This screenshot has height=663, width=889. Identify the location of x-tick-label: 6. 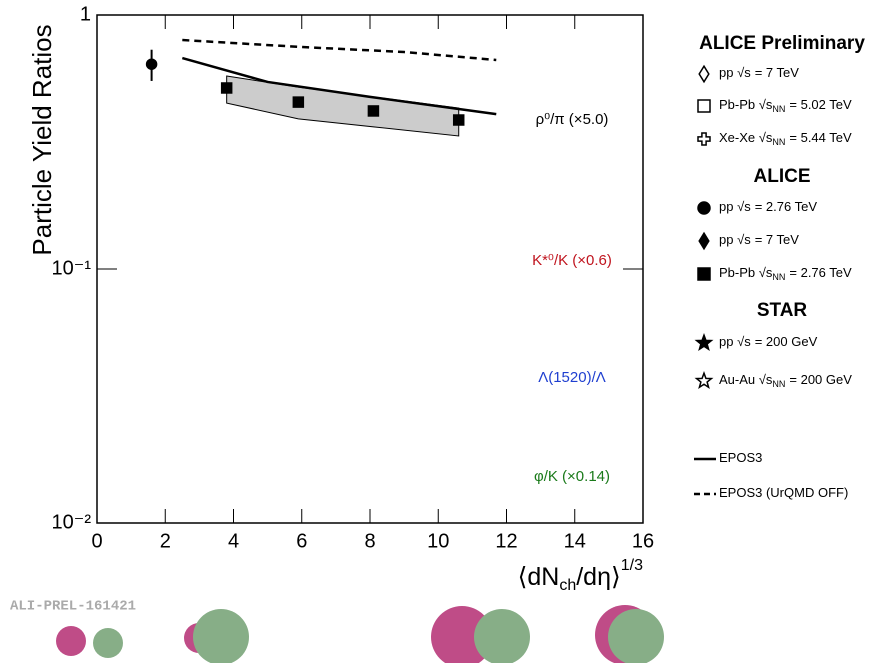
(301, 541).